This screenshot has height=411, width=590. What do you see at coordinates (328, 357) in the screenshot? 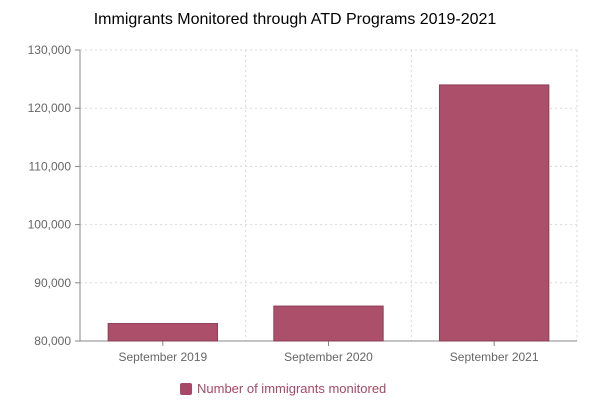
I see `x-tick-label: September 2020` at bounding box center [328, 357].